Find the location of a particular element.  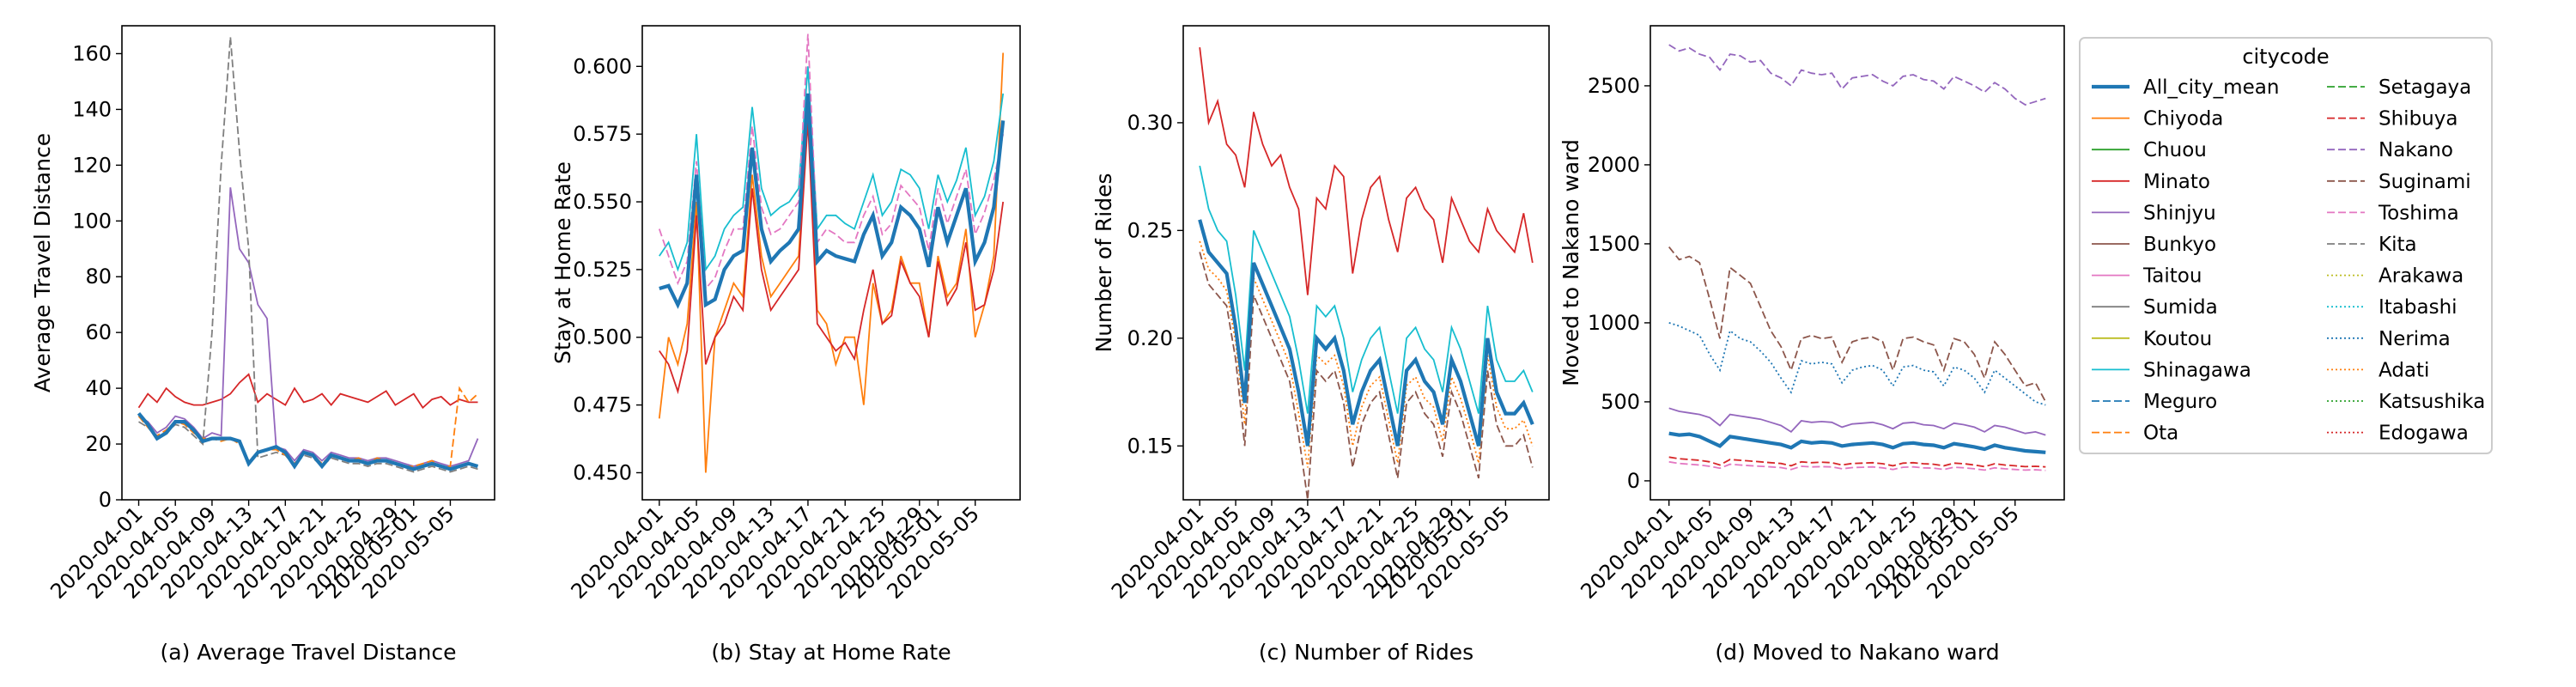

panel-caption: (c) Number of Rides is located at coordinates (1366, 652).